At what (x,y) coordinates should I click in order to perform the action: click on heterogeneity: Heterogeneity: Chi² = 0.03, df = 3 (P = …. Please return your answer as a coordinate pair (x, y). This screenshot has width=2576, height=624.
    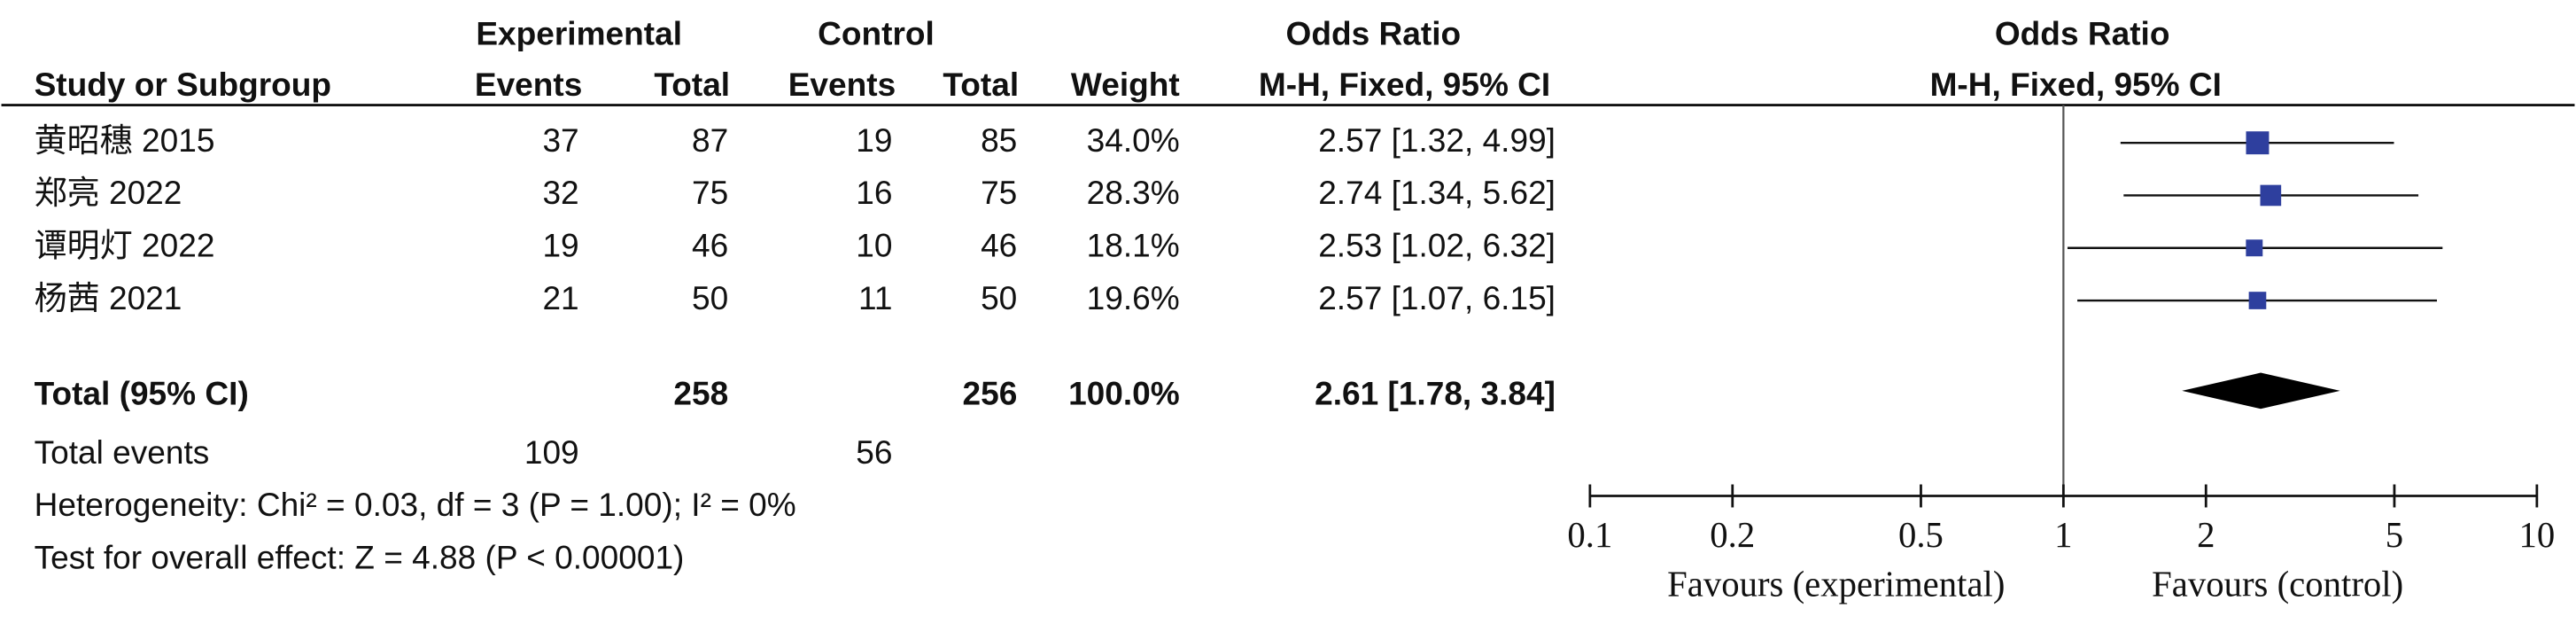
    Looking at the image, I should click on (415, 504).